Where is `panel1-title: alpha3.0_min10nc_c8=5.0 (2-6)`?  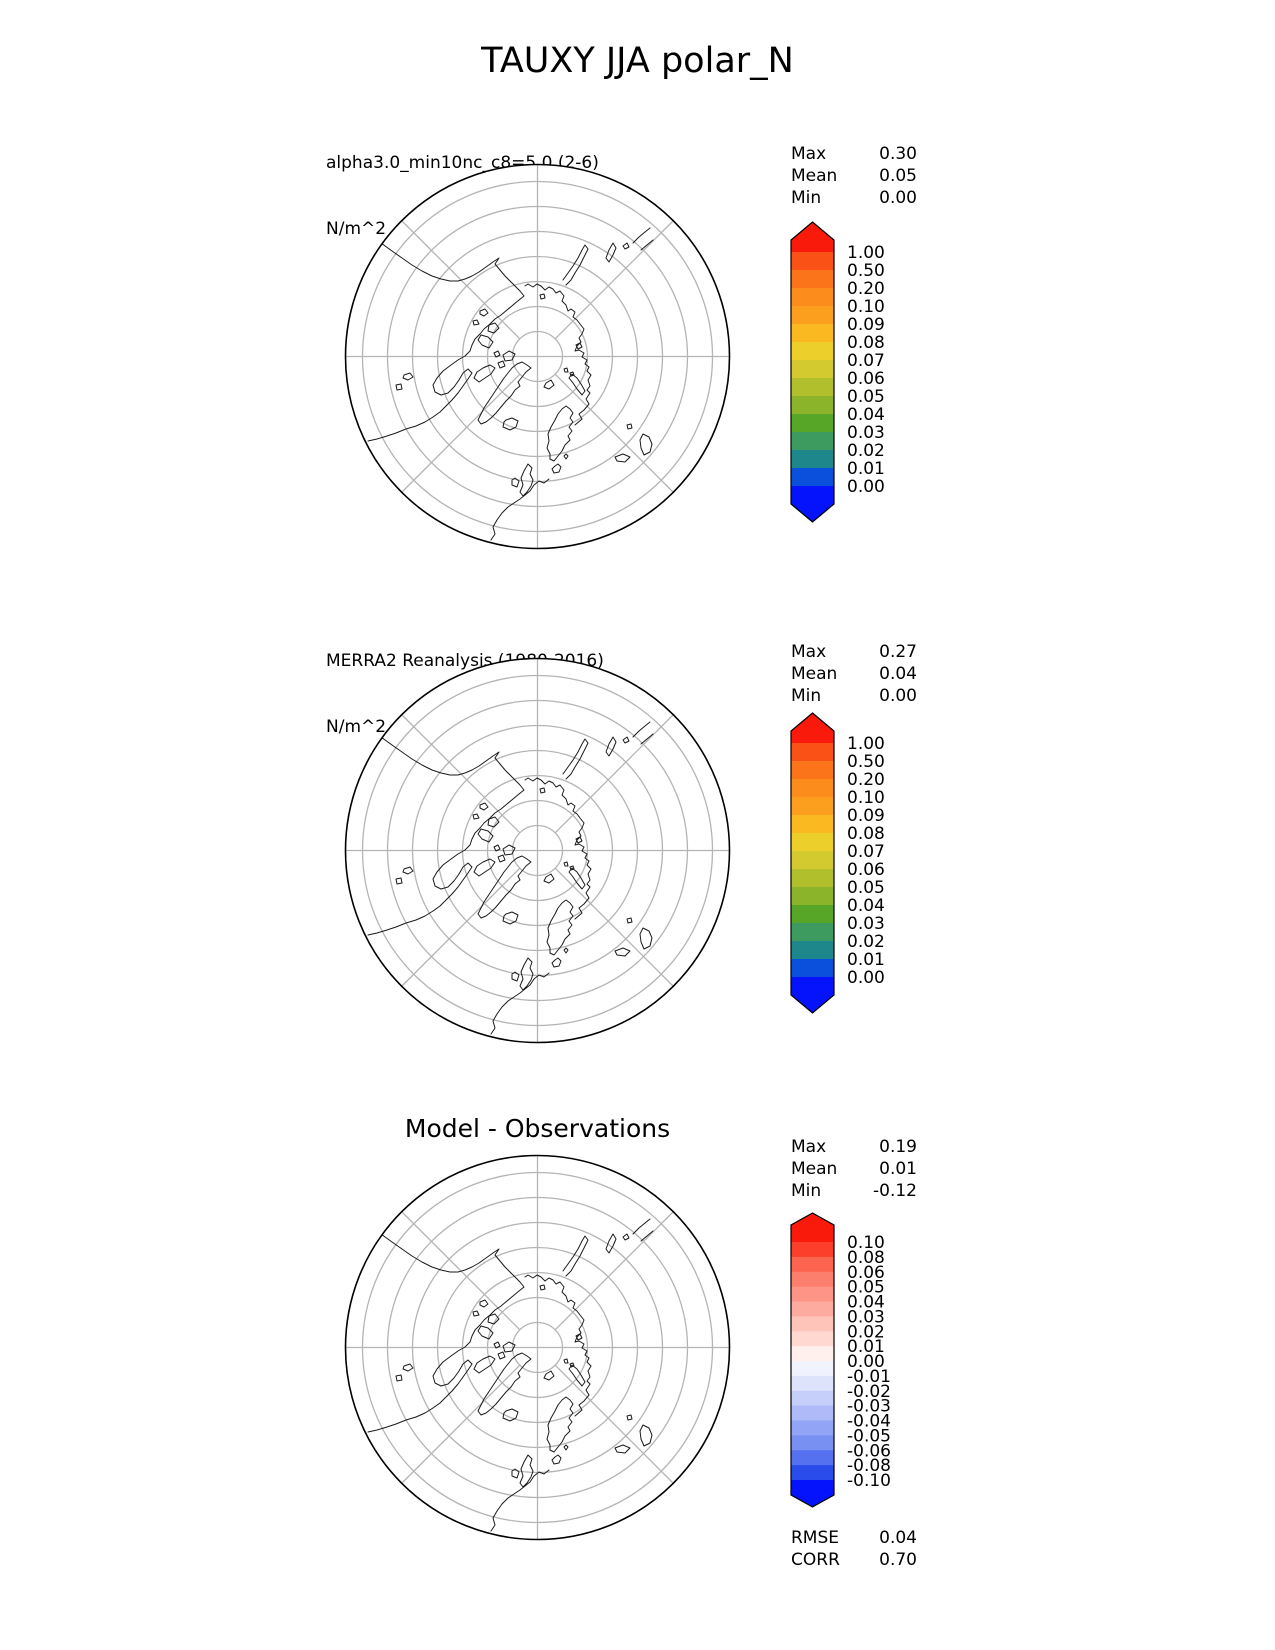
panel1-title: alpha3.0_min10nc_c8=5.0 (2-6) is located at coordinates (462, 163).